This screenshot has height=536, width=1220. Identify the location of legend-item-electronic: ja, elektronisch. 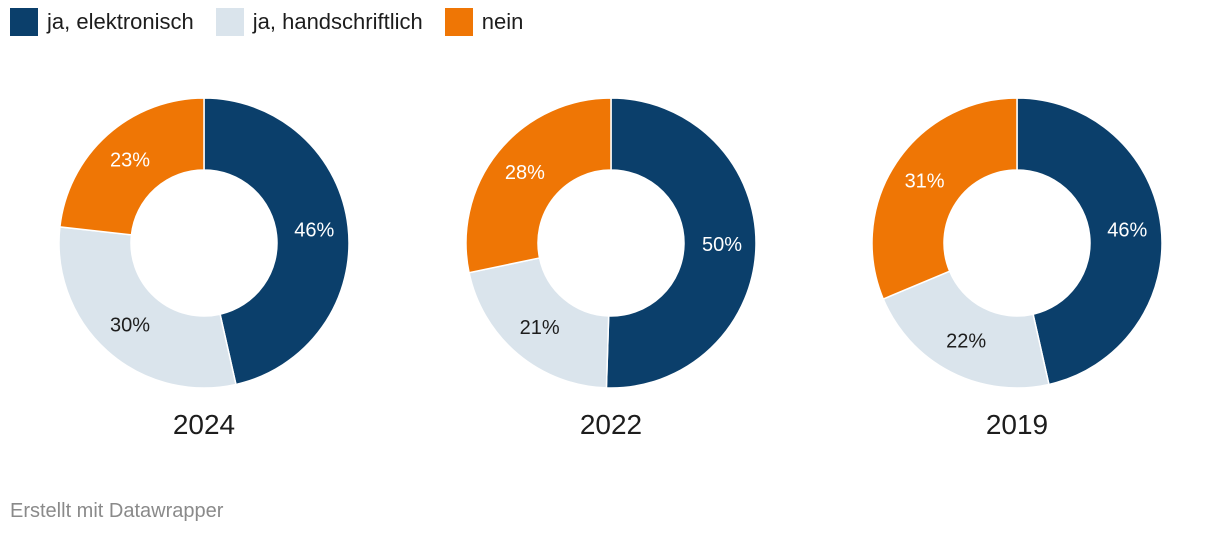
(102, 22).